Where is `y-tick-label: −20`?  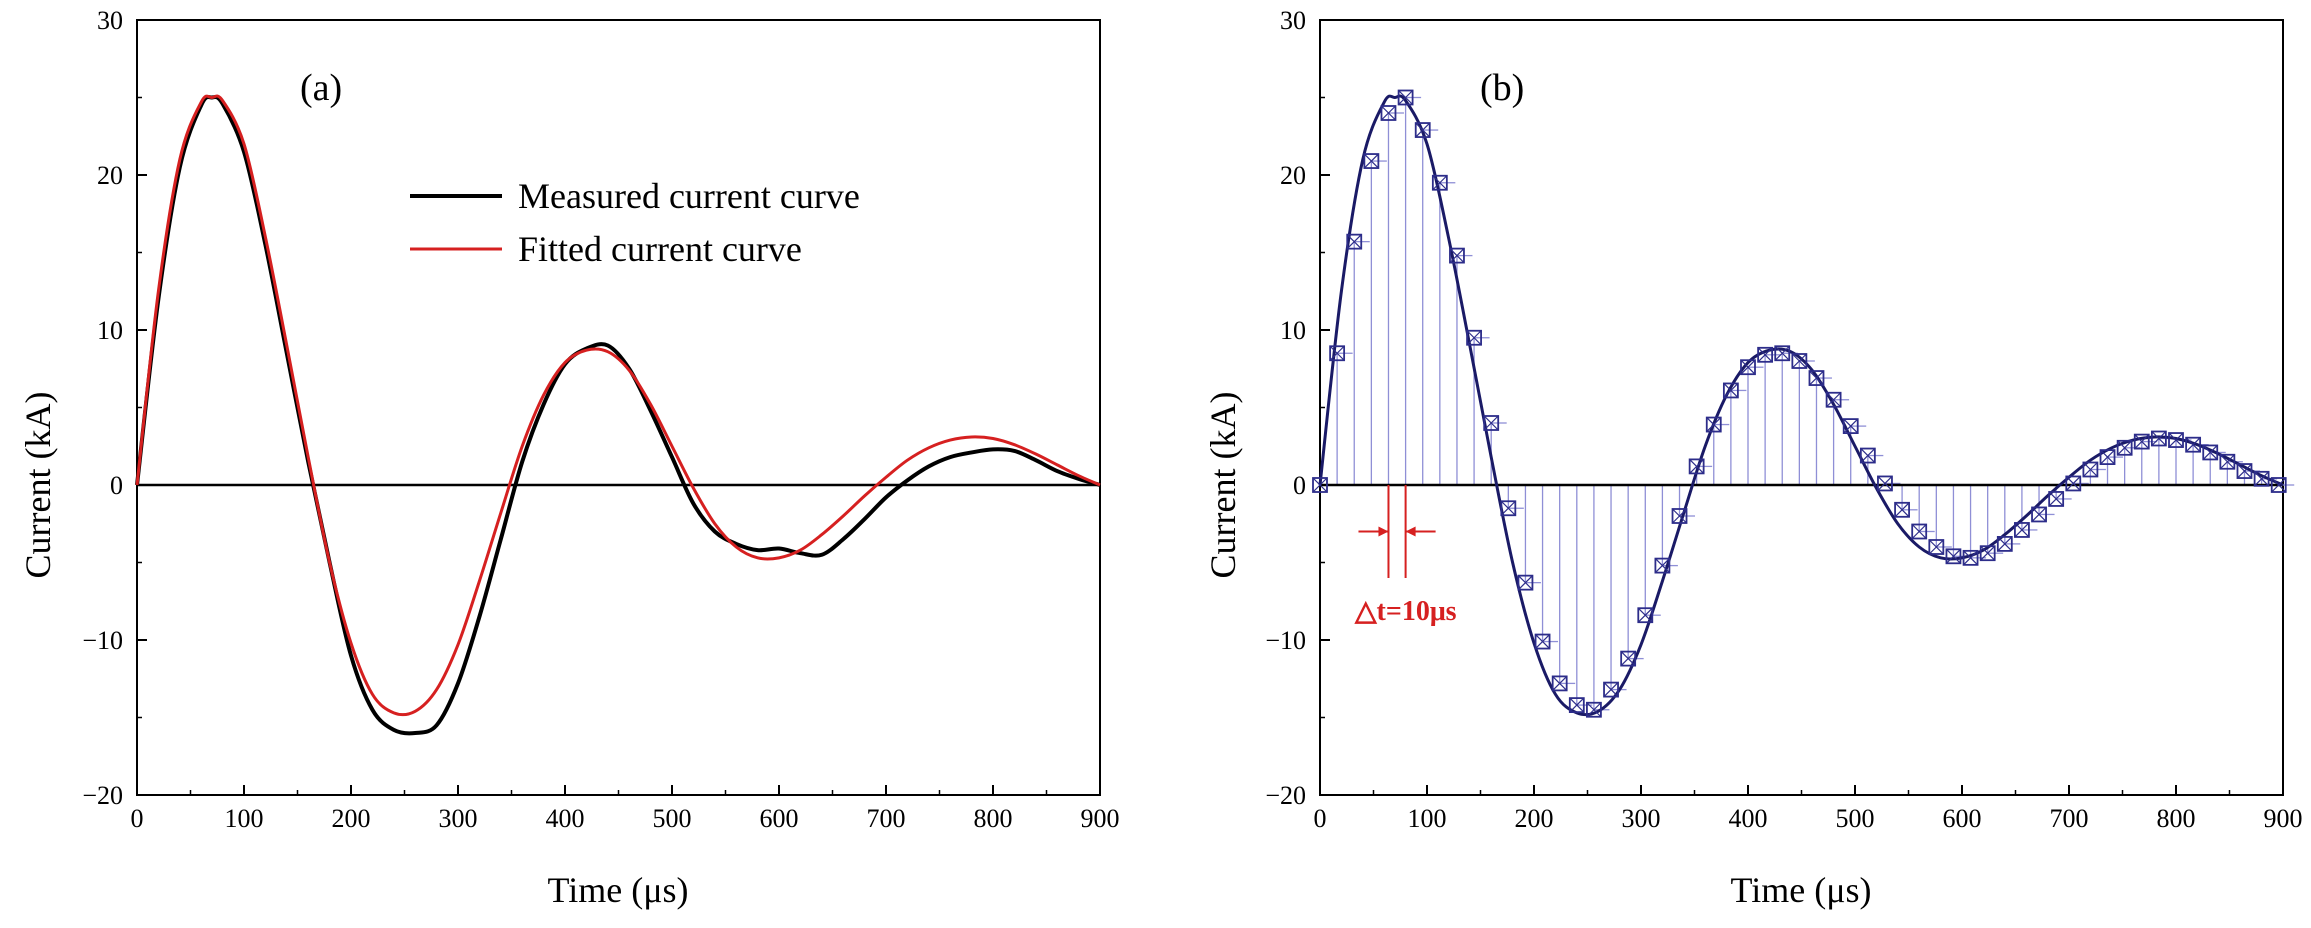 y-tick-label: −20 is located at coordinates (102, 795).